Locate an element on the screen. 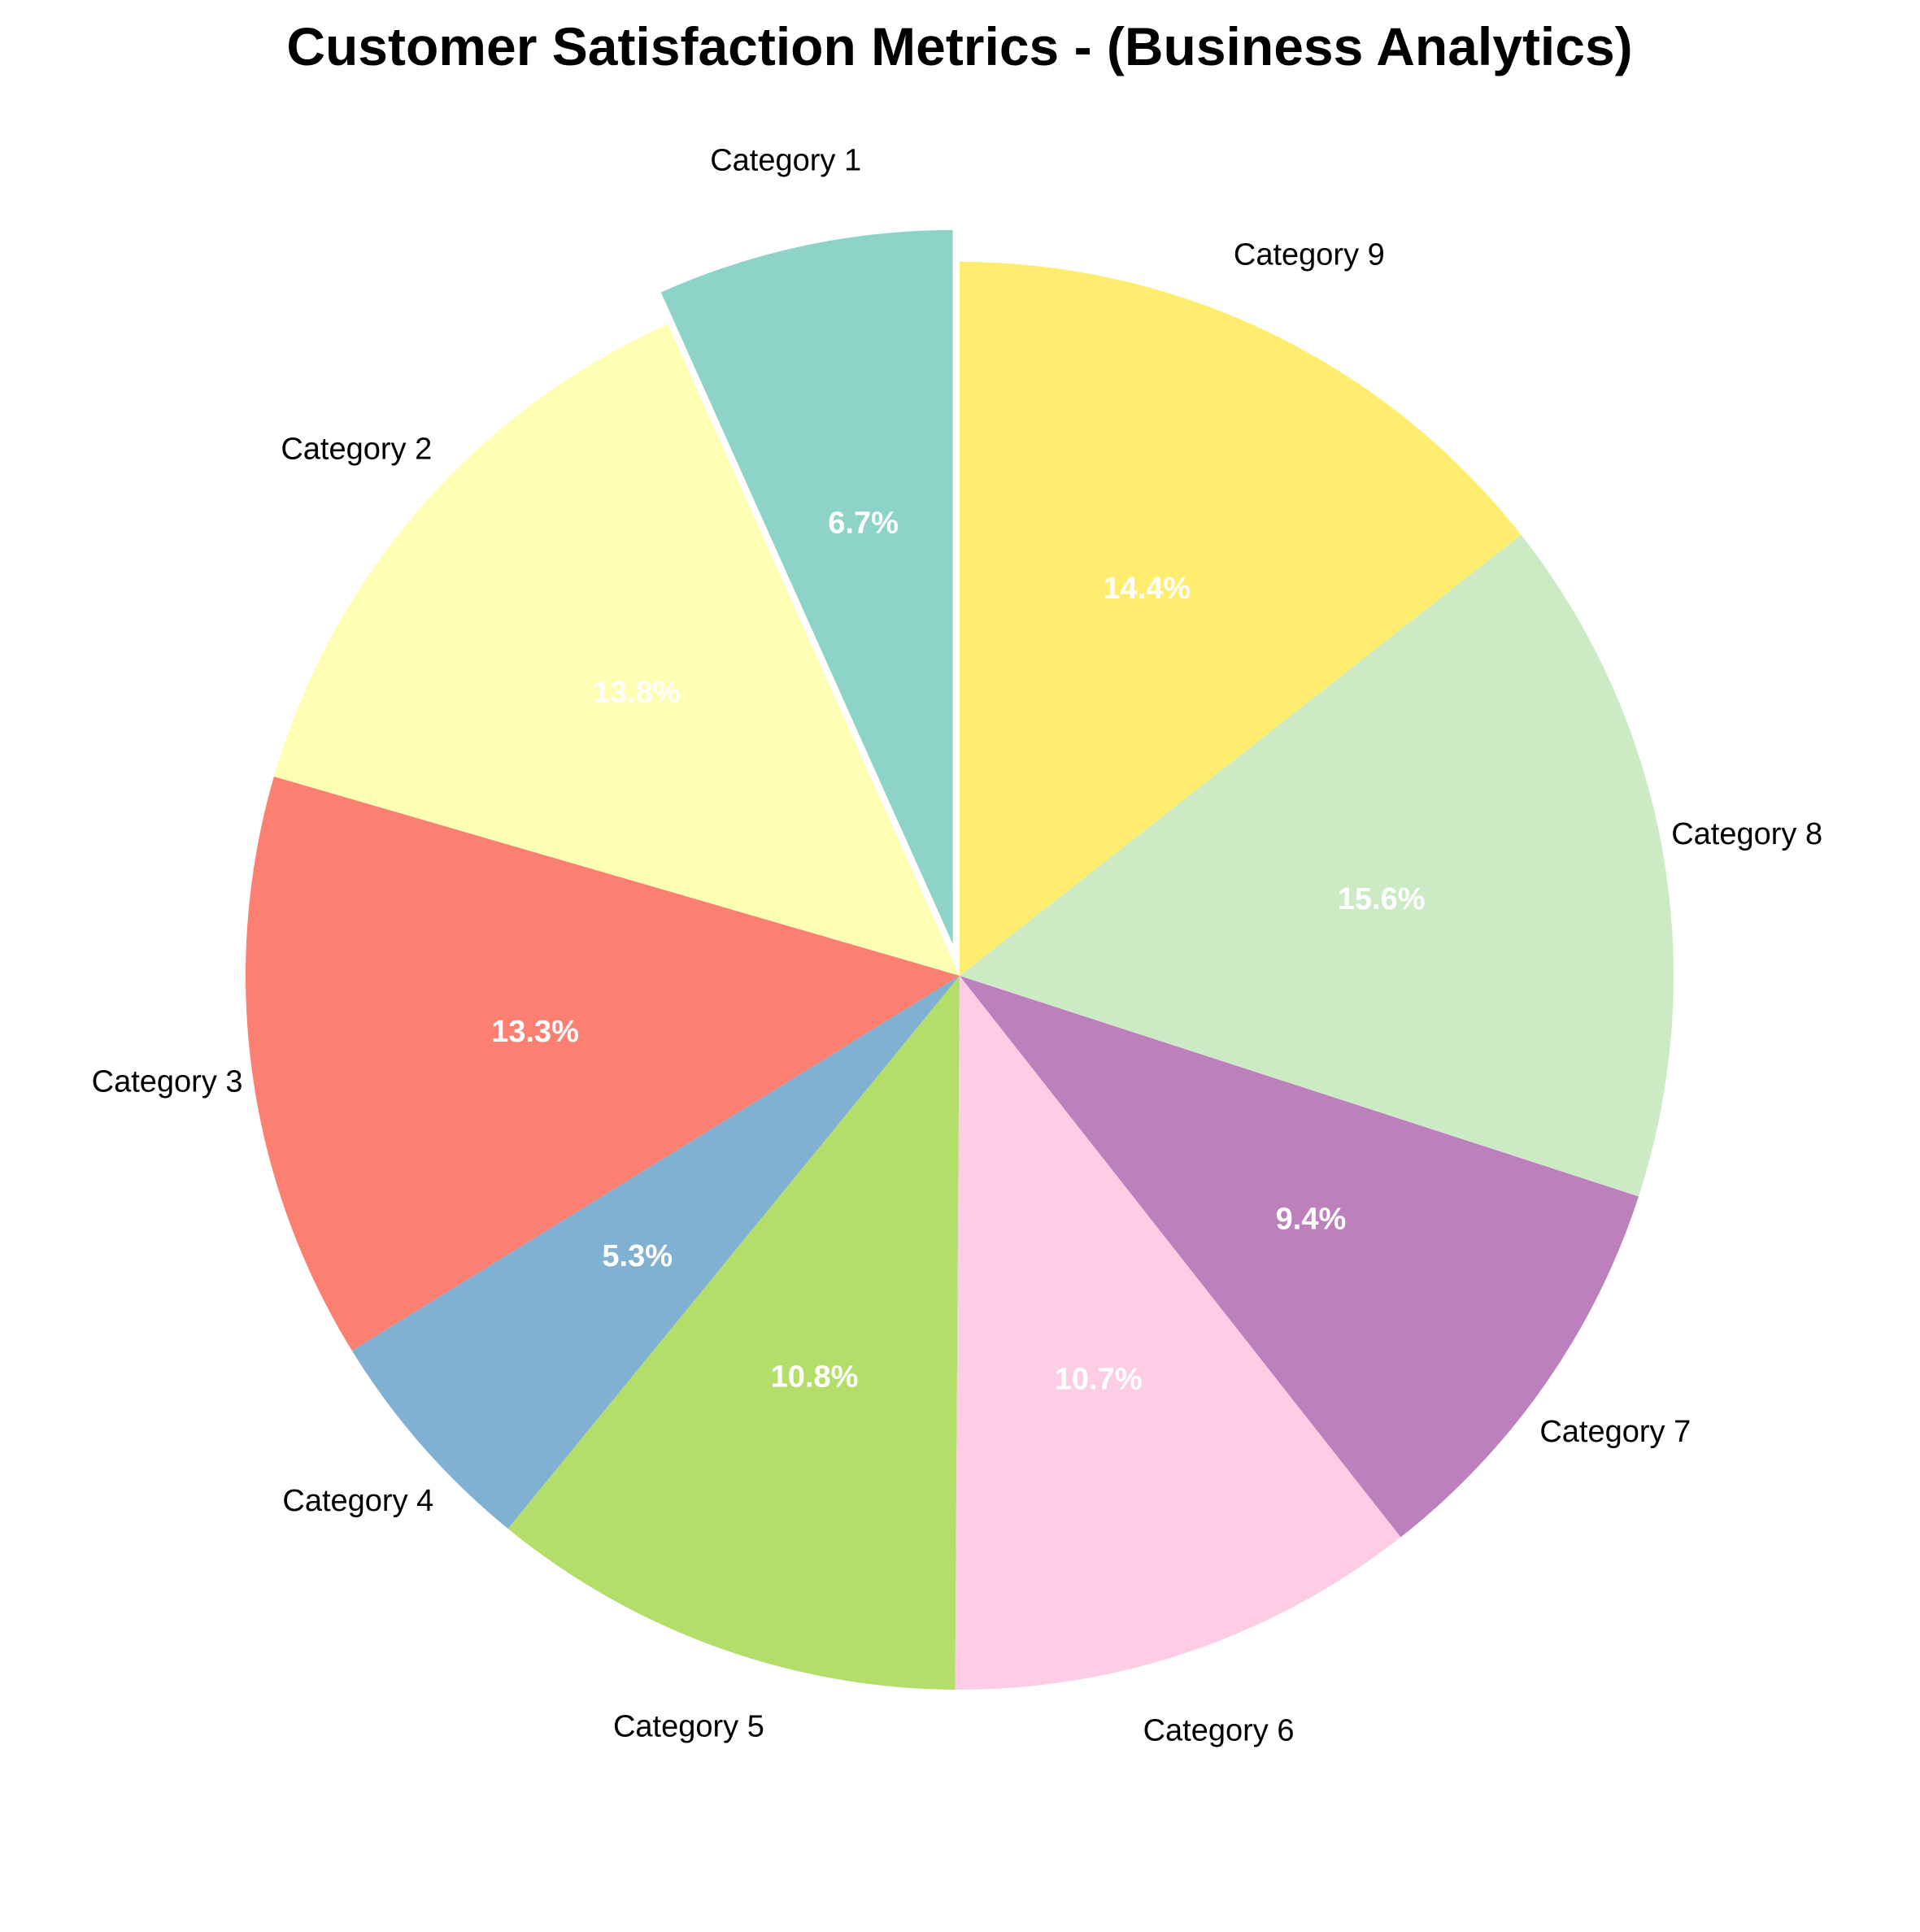 This screenshot has width=1920, height=1932. percent-label-6: 10.7% is located at coordinates (1099, 1379).